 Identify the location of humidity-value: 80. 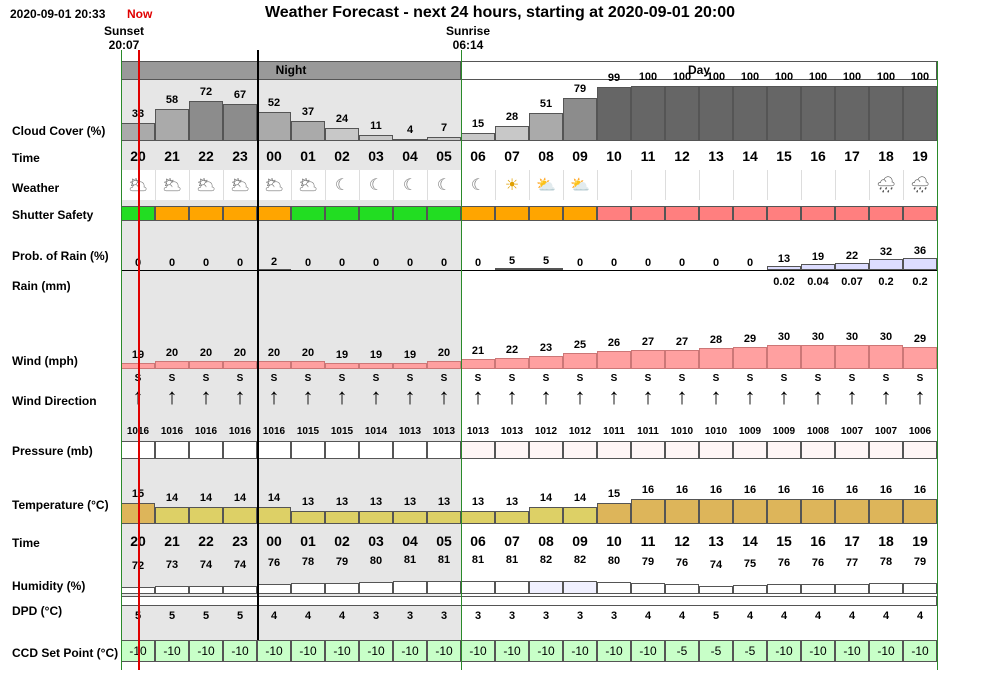
(614, 561).